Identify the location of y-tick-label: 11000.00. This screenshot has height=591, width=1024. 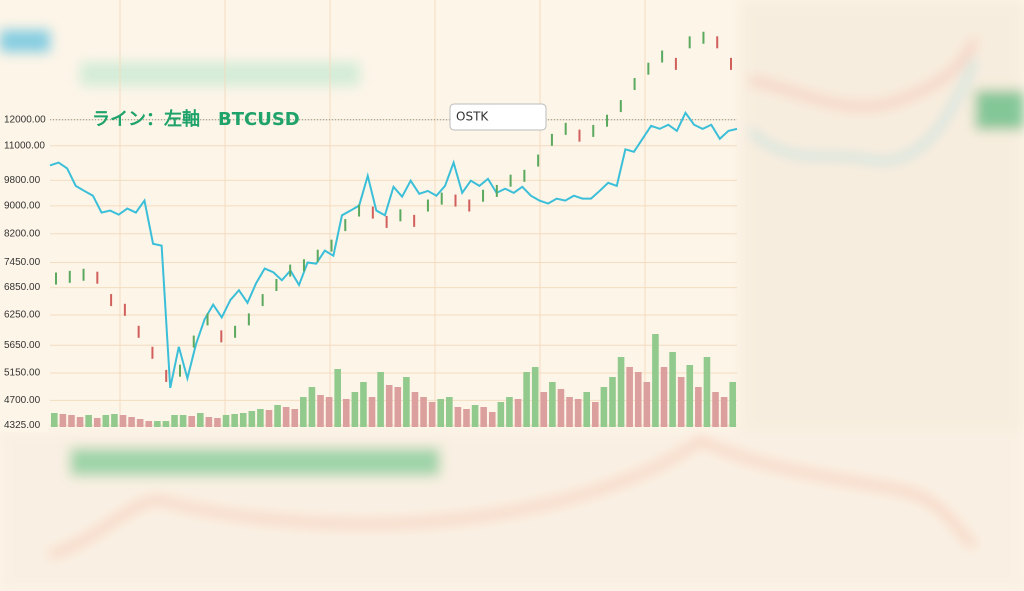
(24, 145).